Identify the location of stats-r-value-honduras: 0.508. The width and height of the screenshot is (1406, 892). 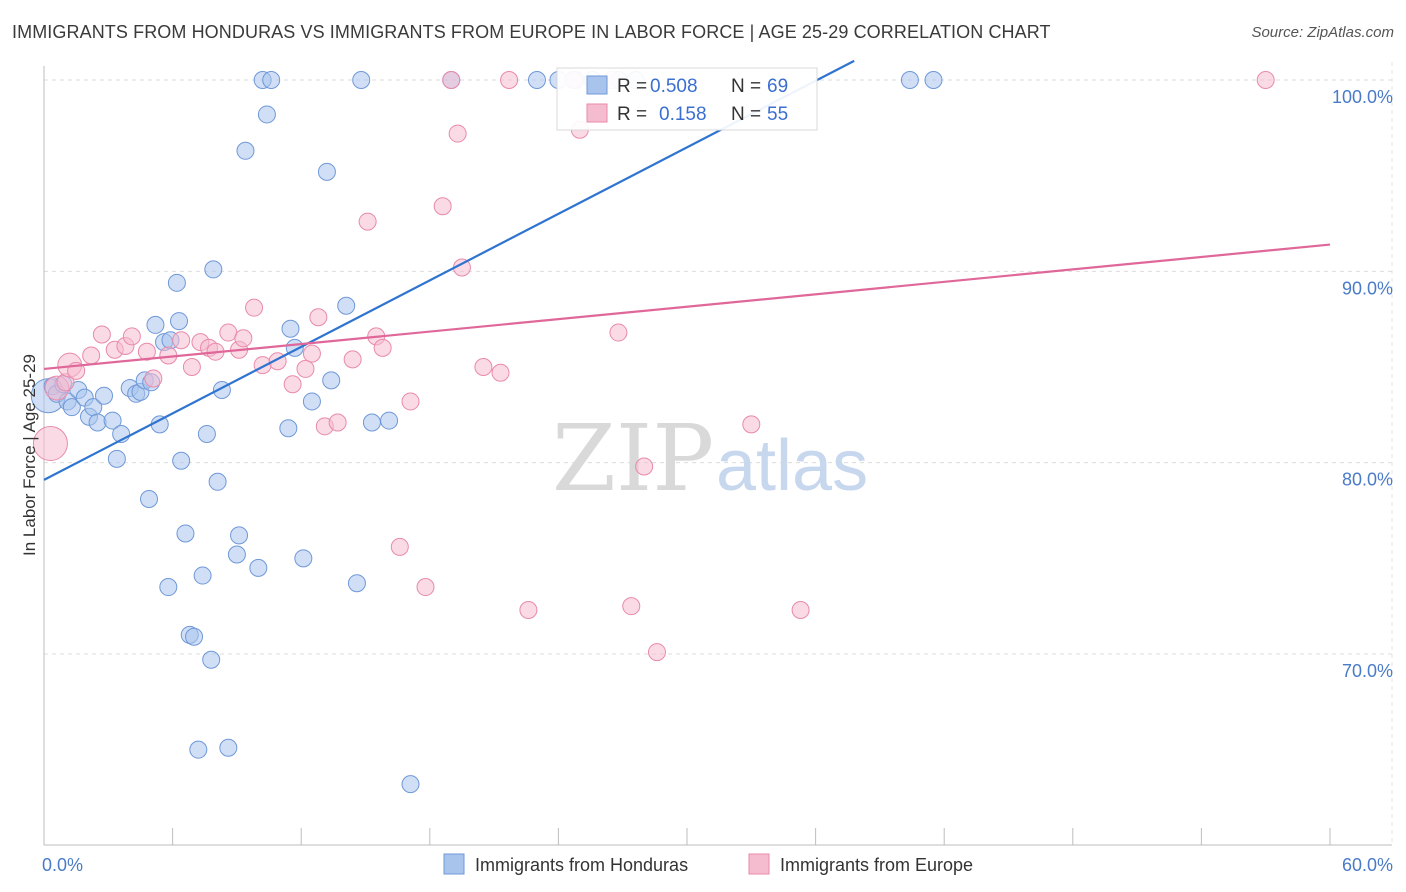
(674, 86).